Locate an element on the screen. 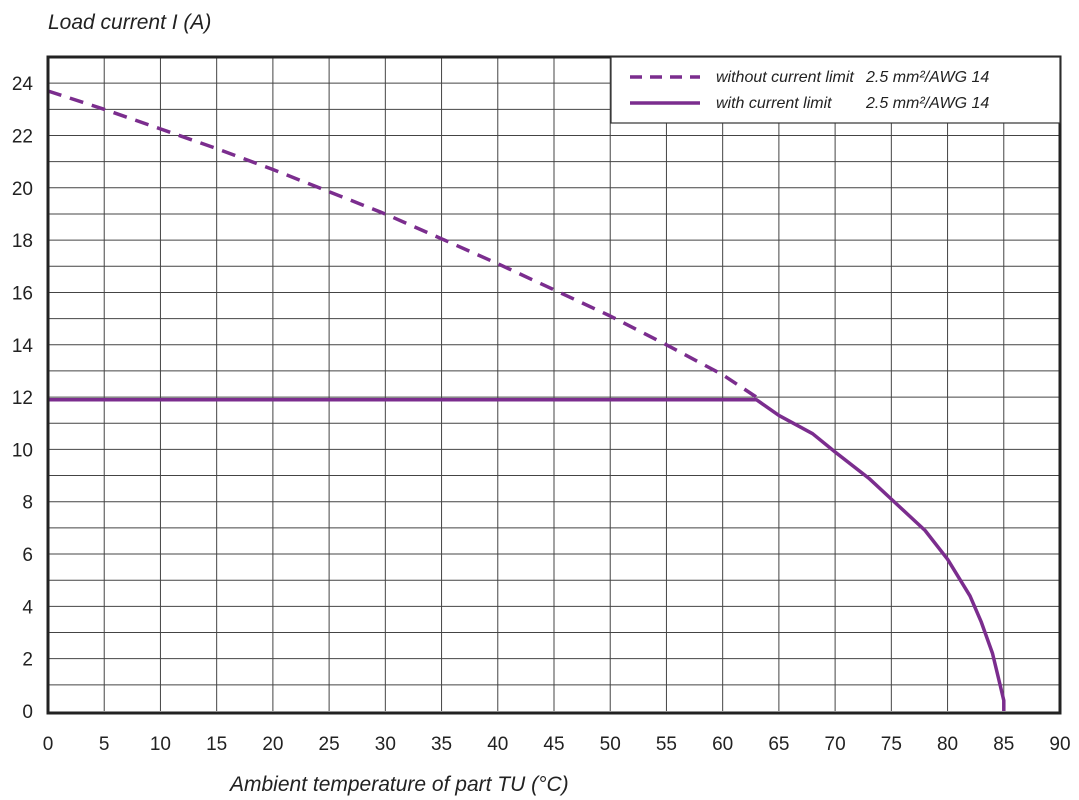  legend-label-with-limit: with current limit is located at coordinates (774, 103).